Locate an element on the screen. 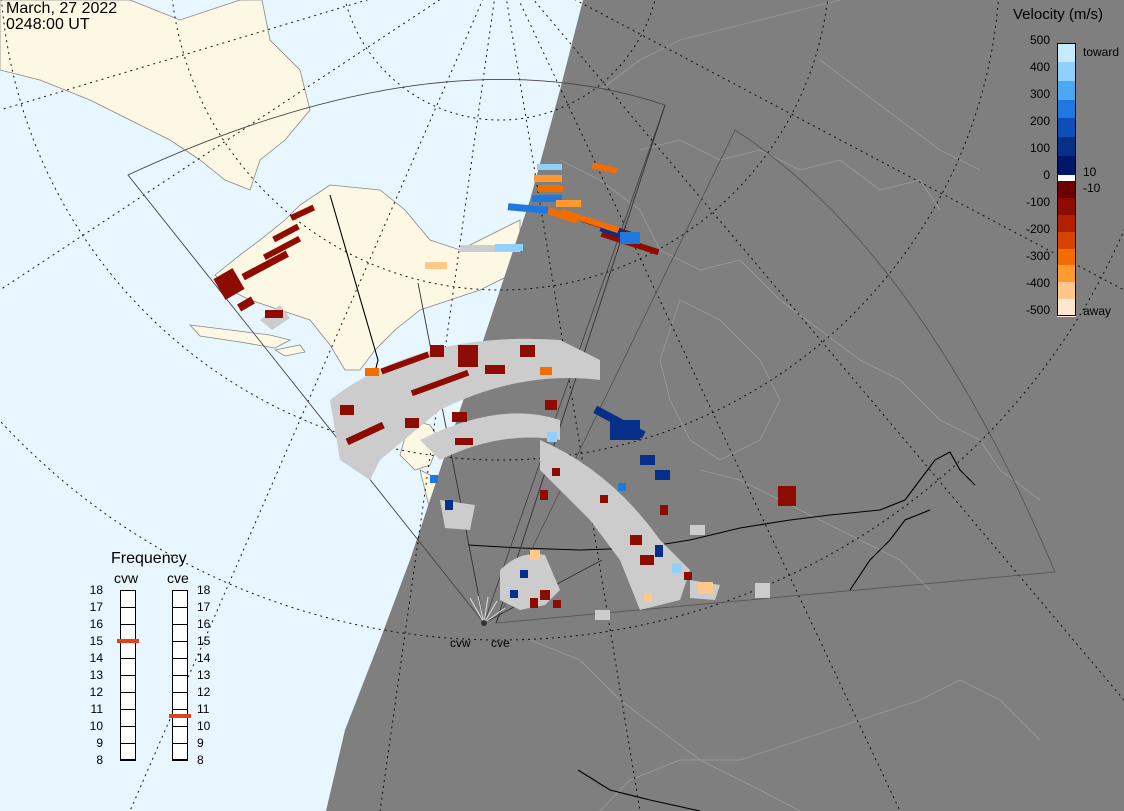 The height and width of the screenshot is (811, 1124). radar-sites is located at coordinates (487, 610).